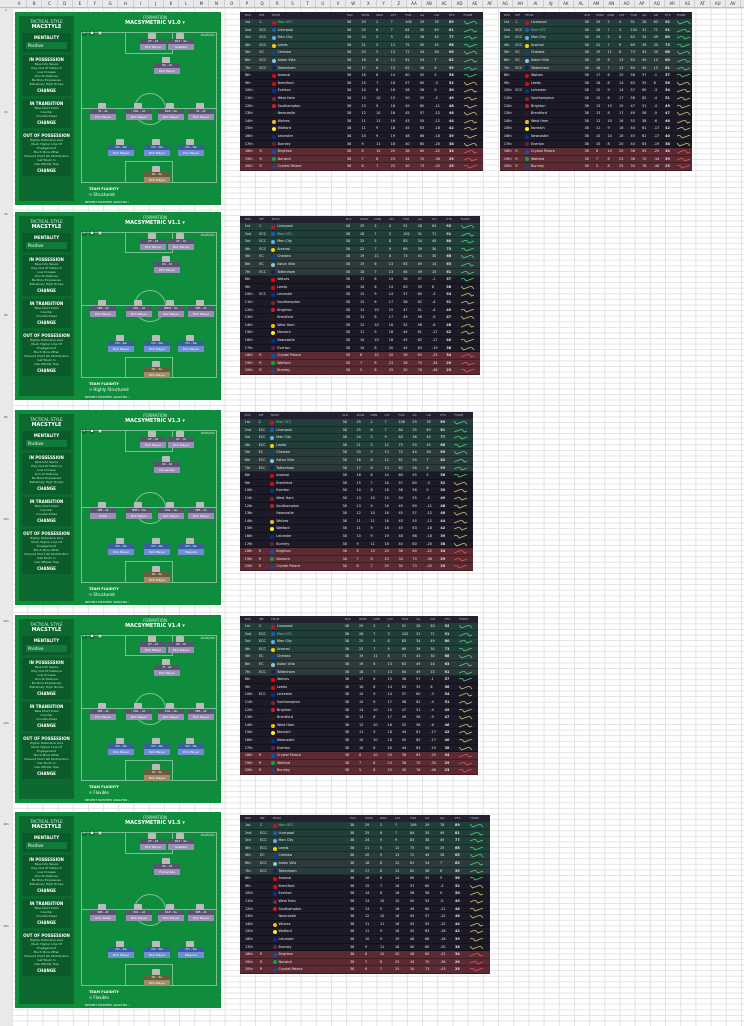  What do you see at coordinates (365, 948) in the screenshot?
I see `table-row: 17th Burnley 38 9 11 18 40 60 -20 38` at bounding box center [365, 948].